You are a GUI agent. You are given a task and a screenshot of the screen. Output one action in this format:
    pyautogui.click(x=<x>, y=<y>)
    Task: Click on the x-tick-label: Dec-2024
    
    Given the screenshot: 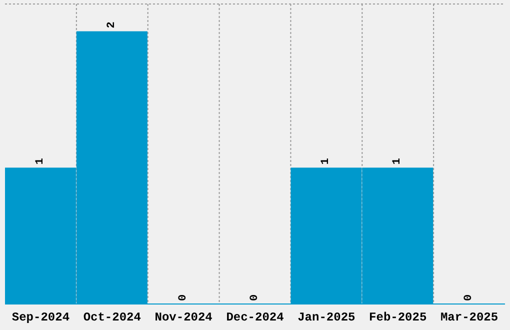 What is the action you would take?
    pyautogui.click(x=255, y=317)
    